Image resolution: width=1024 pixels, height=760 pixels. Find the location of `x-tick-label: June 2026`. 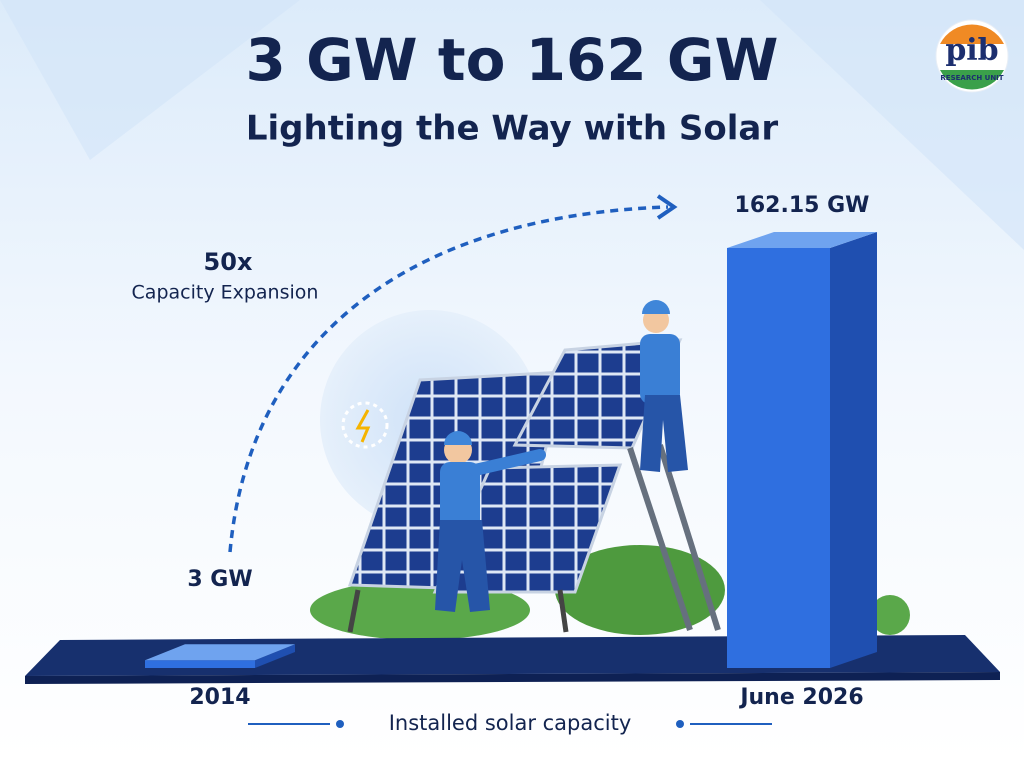

x-tick-label: June 2026 is located at coordinates (800, 697).